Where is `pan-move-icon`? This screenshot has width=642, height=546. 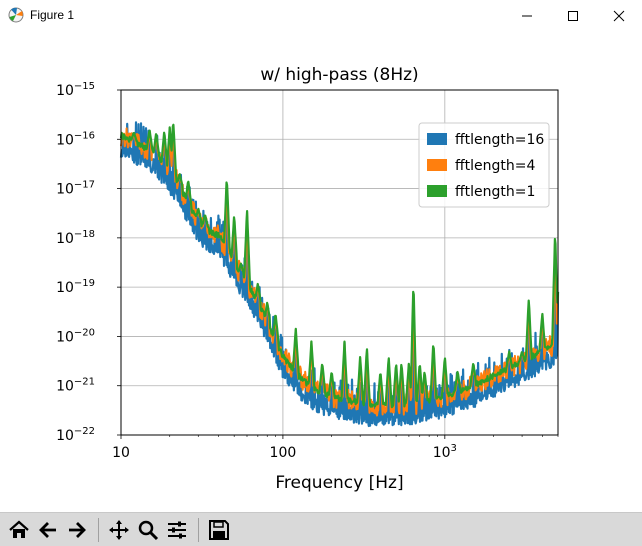
pan-move-icon is located at coordinates (119, 530).